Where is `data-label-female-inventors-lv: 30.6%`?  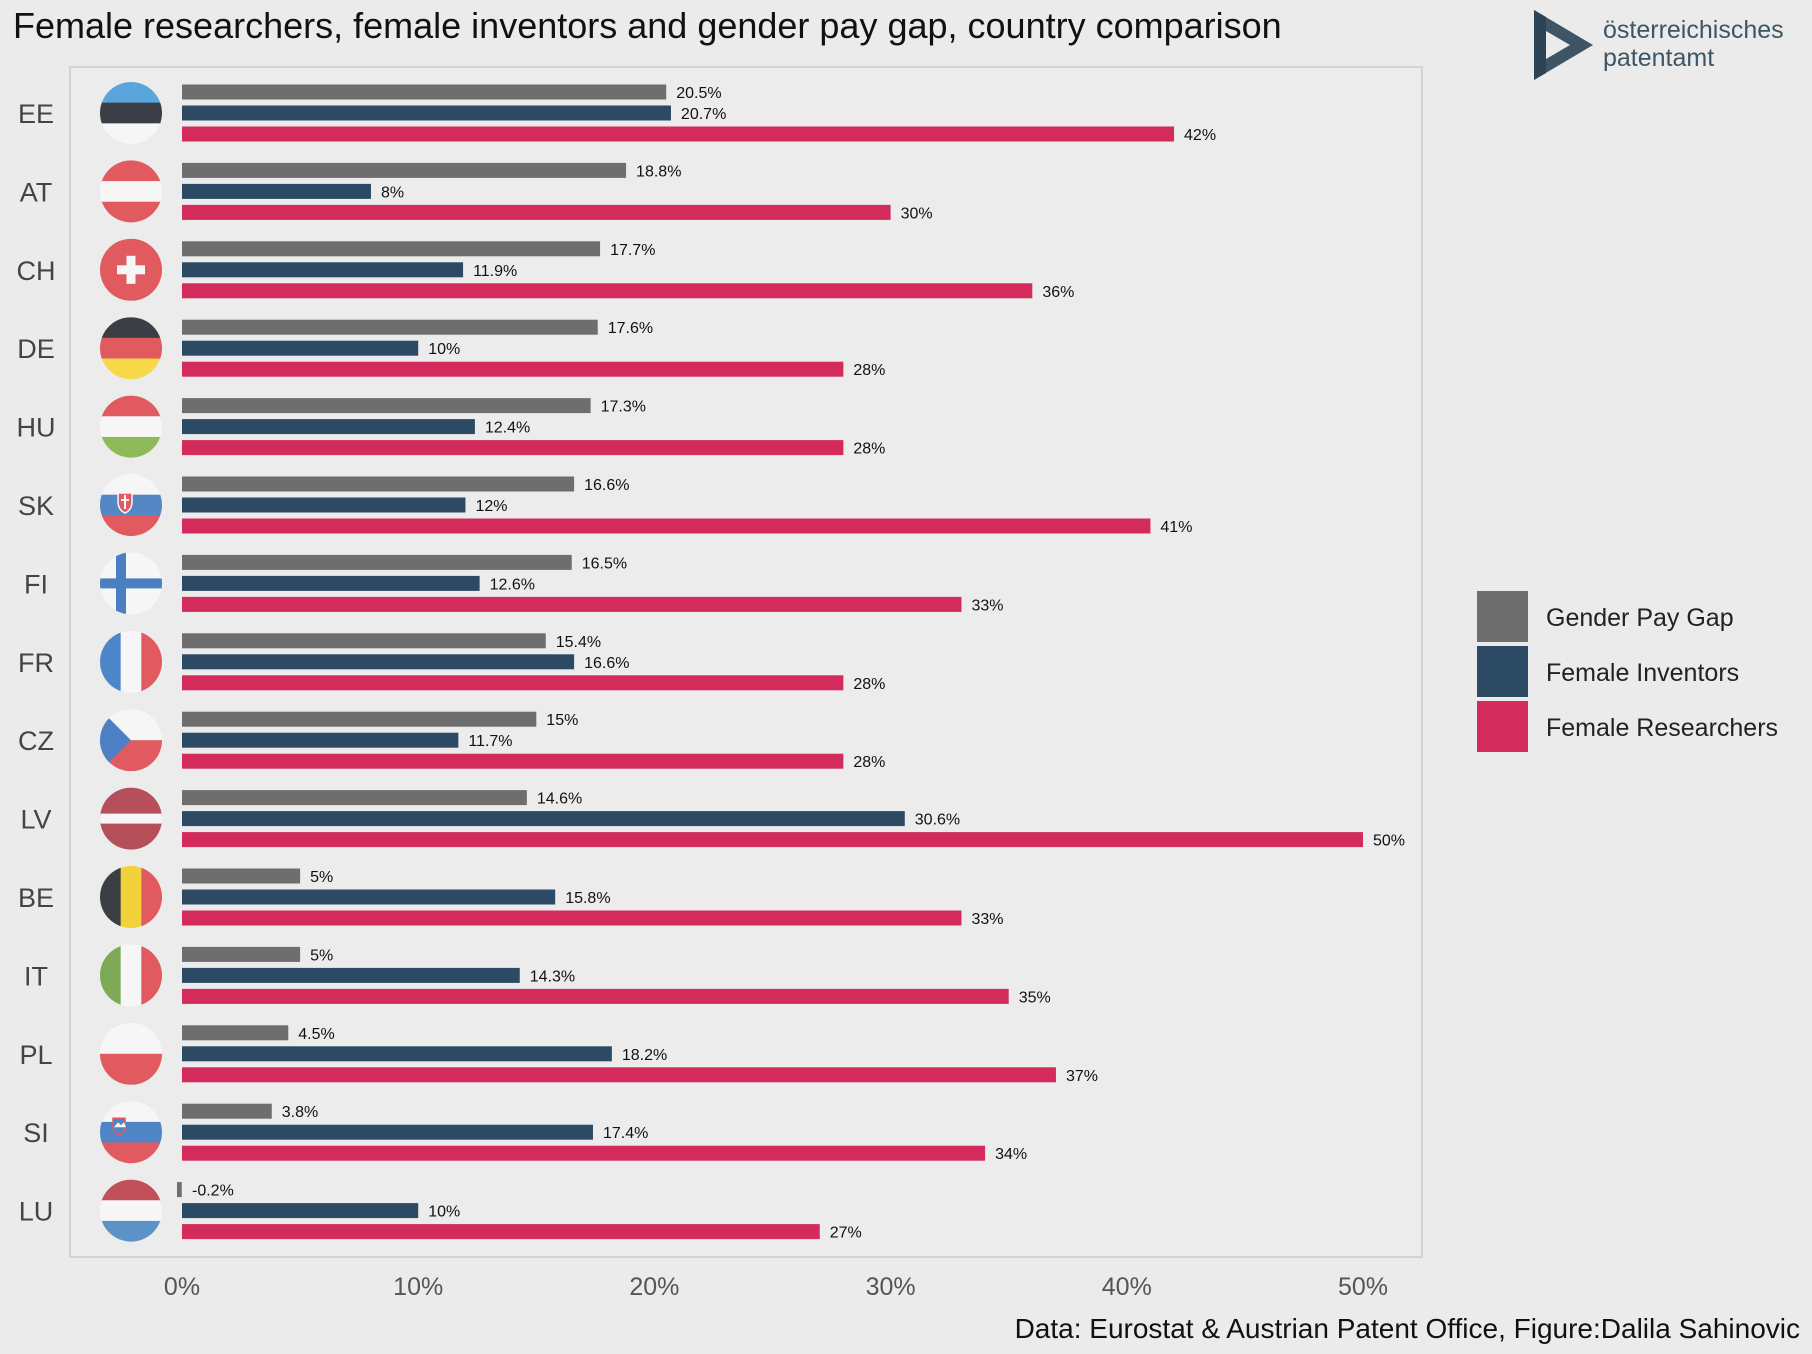 data-label-female-inventors-lv: 30.6% is located at coordinates (937, 820).